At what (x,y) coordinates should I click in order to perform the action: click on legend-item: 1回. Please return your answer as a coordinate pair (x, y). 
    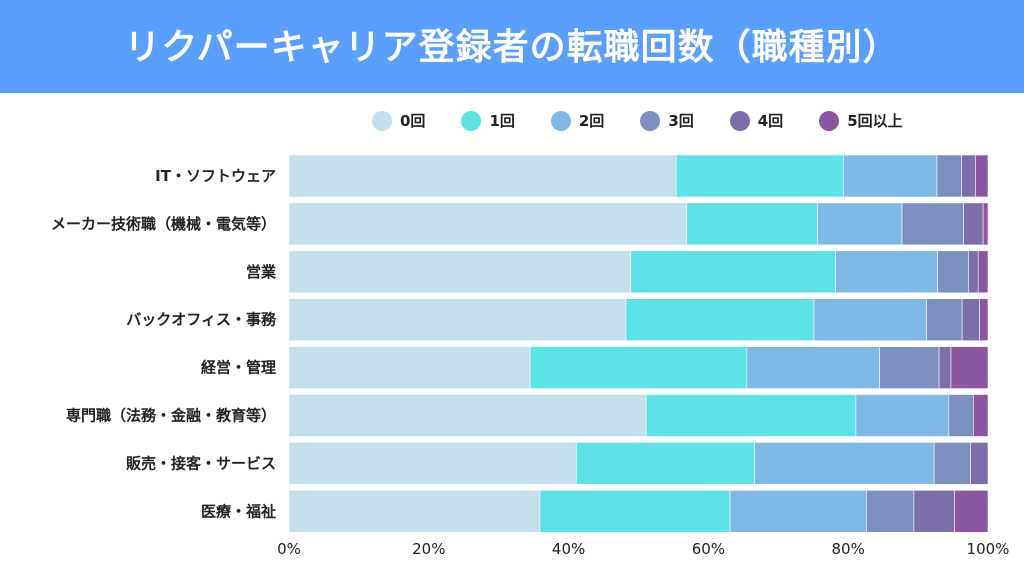
    Looking at the image, I should click on (488, 120).